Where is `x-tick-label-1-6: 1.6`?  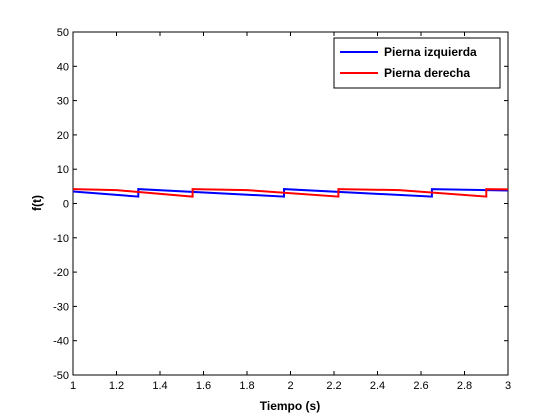
x-tick-label-1-6: 1.6 is located at coordinates (203, 386).